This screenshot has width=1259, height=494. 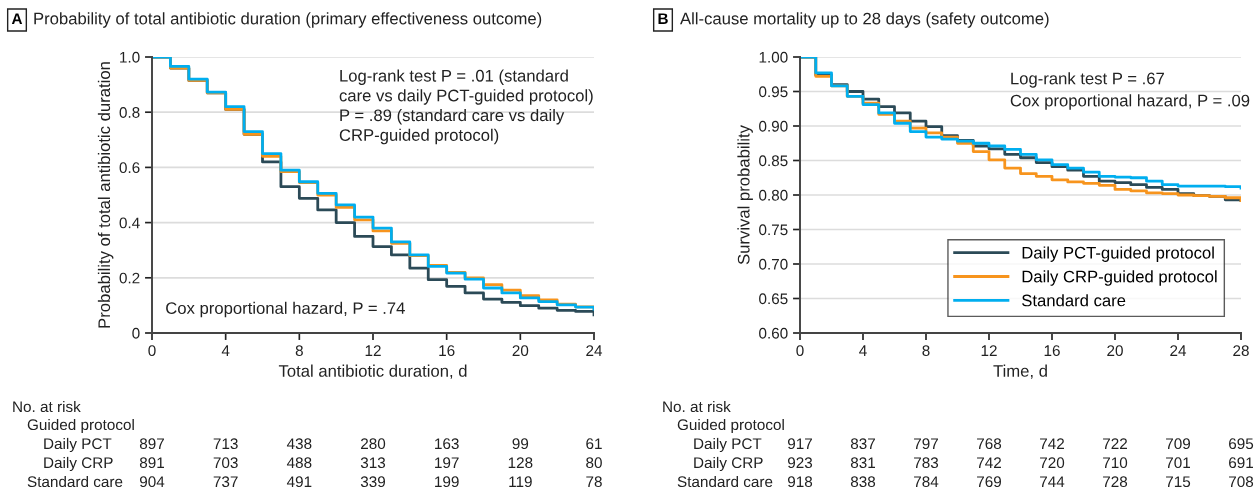 What do you see at coordinates (773, 230) in the screenshot?
I see `y-tick-label: 0.75` at bounding box center [773, 230].